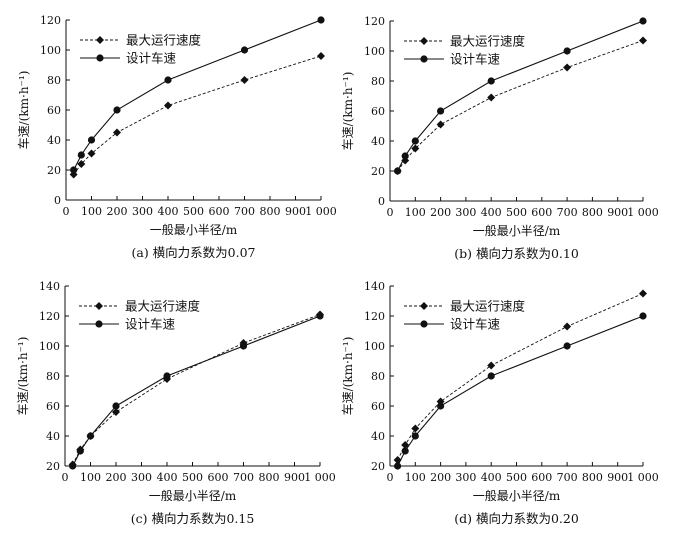 The image size is (684, 538). I want to click on y-tick-label: 80, so click(53, 376).